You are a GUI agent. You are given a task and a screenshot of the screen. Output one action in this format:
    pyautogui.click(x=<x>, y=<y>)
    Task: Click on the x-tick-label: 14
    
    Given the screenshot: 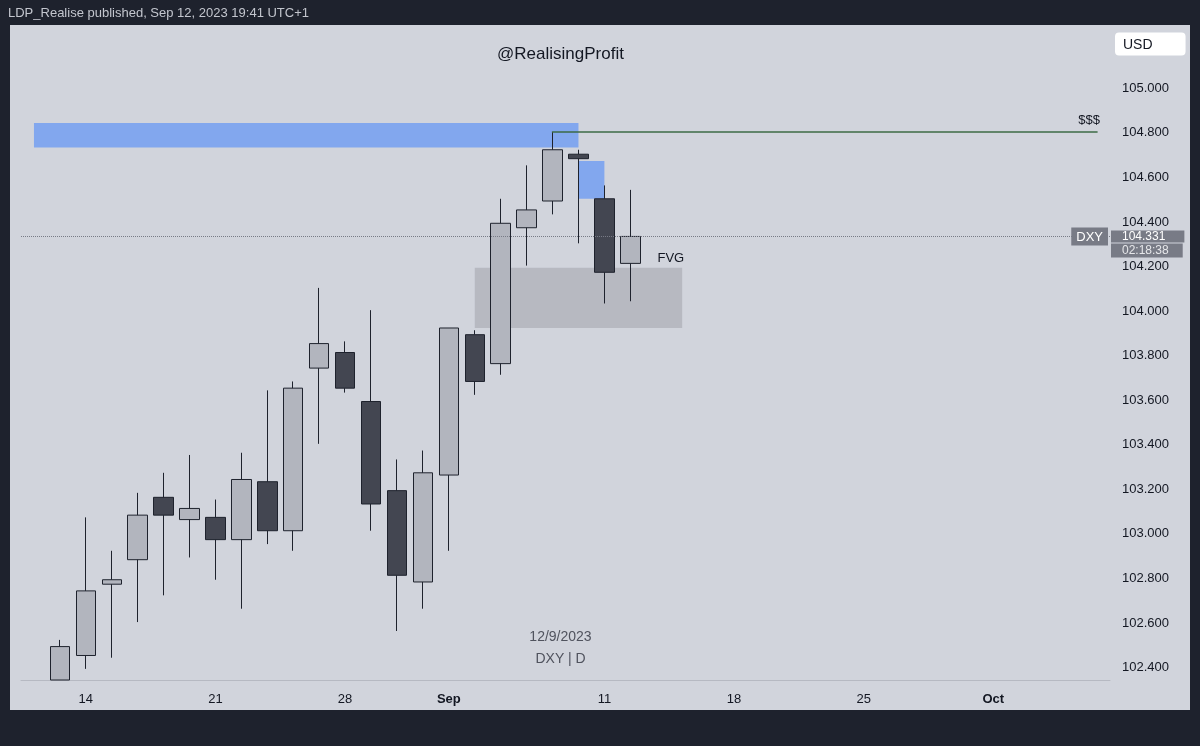 What is the action you would take?
    pyautogui.click(x=86, y=698)
    